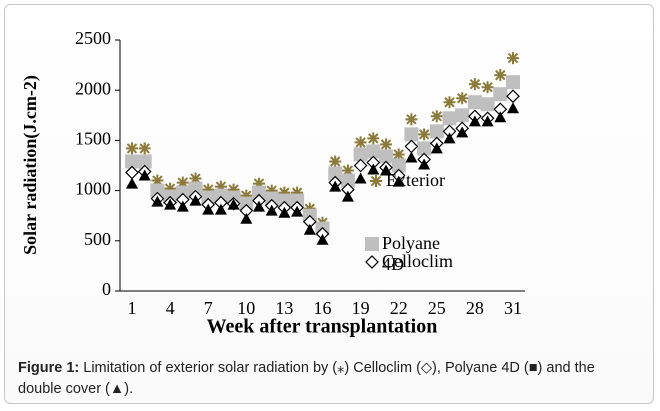  What do you see at coordinates (93, 88) in the screenshot?
I see `y-tick-label: 2000` at bounding box center [93, 88].